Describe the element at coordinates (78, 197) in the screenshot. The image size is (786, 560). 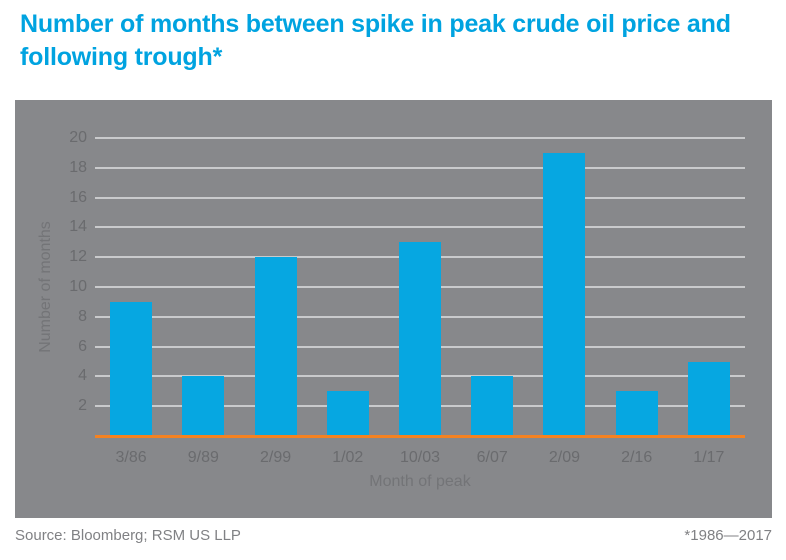
I see `y-tick-label: 16` at that location.